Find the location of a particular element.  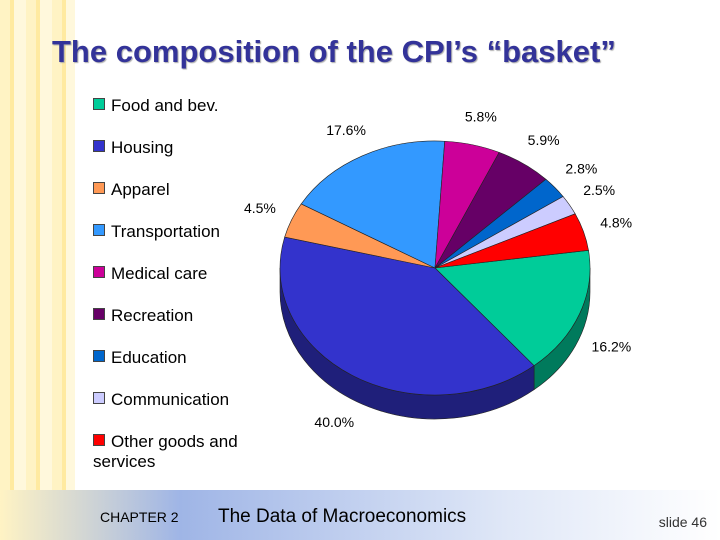

legend-entry: Medical care is located at coordinates (173, 274).